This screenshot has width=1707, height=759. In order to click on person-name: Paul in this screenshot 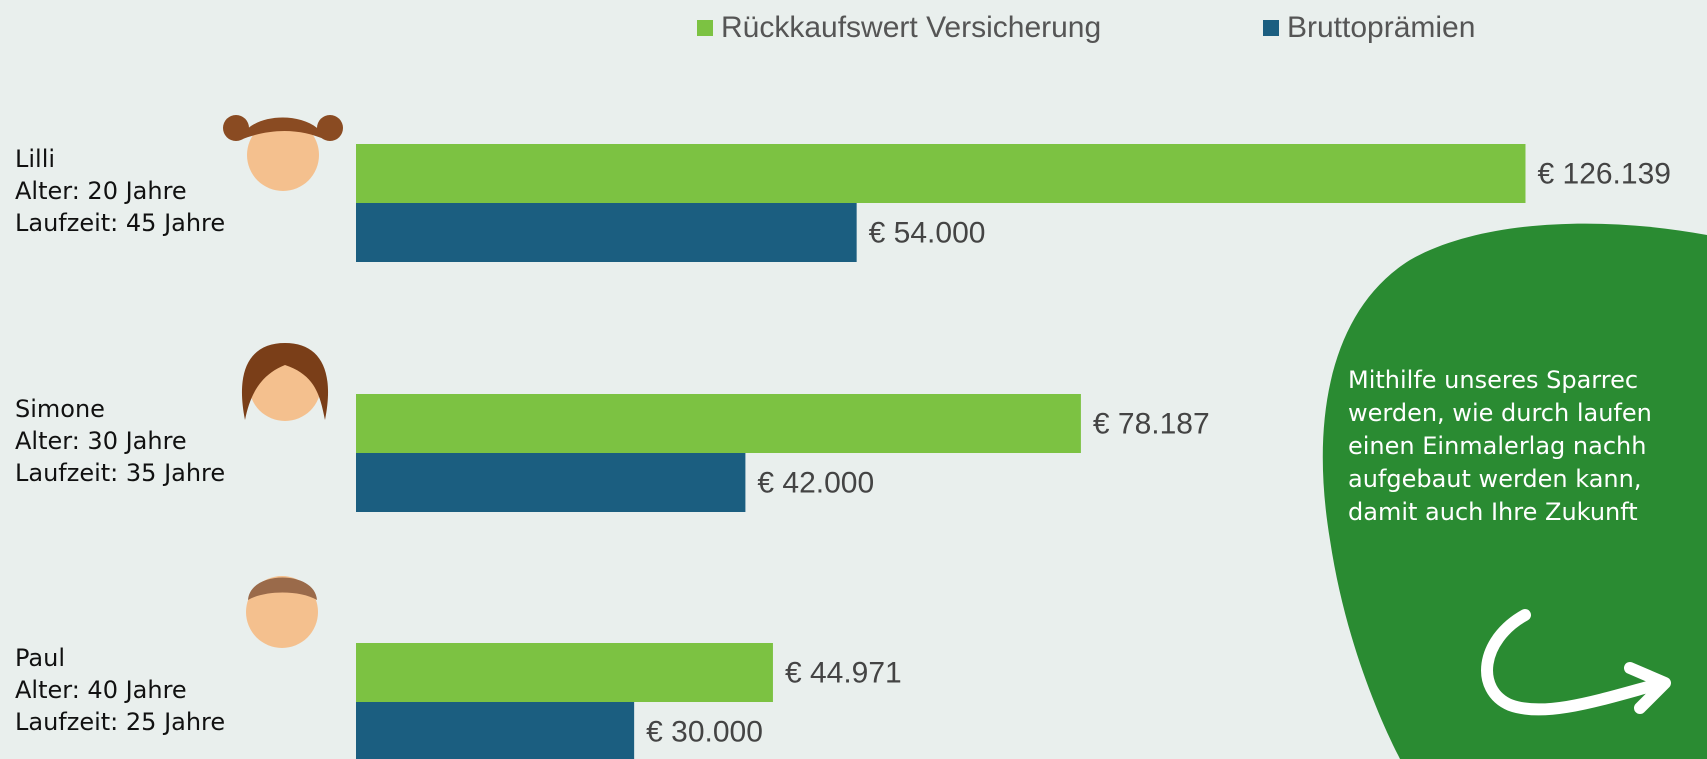, I will do `click(40, 658)`.